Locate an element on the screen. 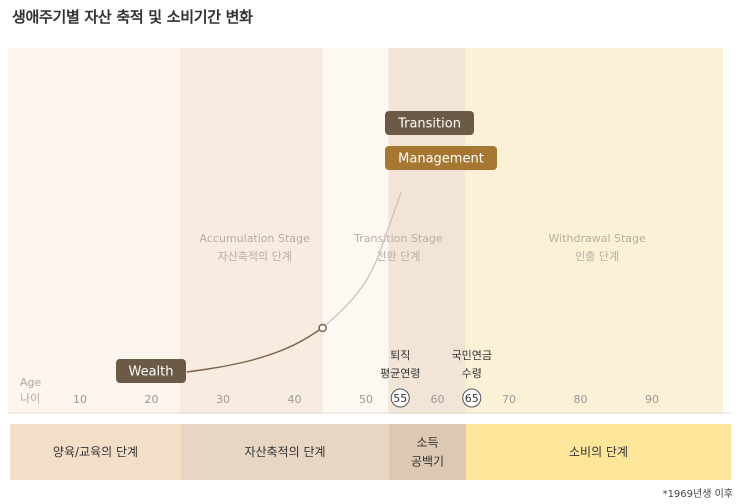 This screenshot has height=504, width=741. curve-marker is located at coordinates (322, 328).